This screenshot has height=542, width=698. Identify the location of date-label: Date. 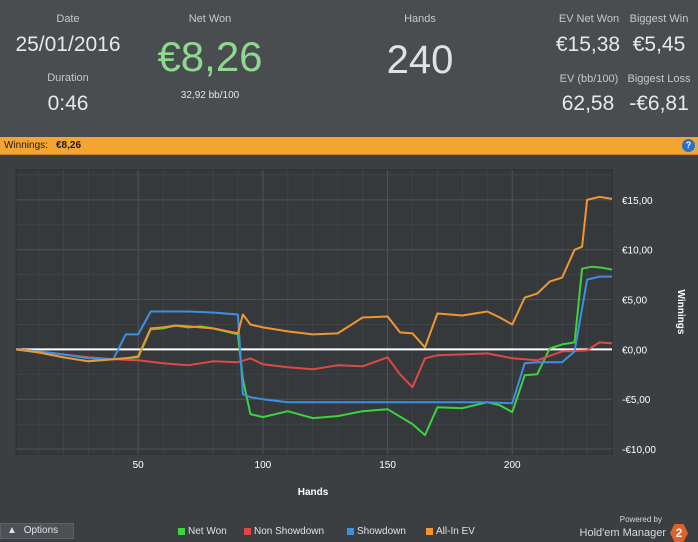
(68, 19).